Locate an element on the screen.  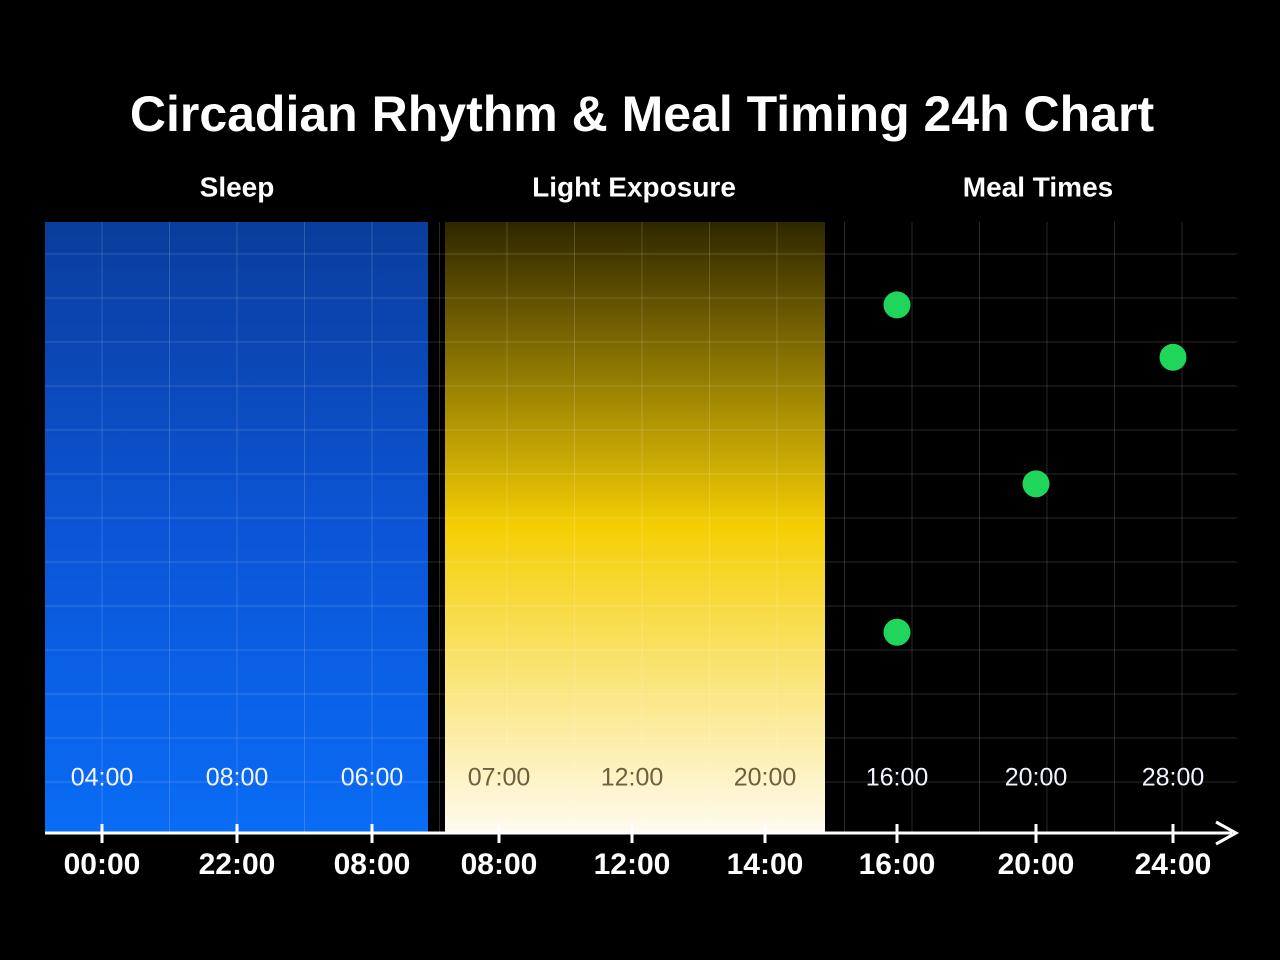
inner-label: 08:00 is located at coordinates (237, 778).